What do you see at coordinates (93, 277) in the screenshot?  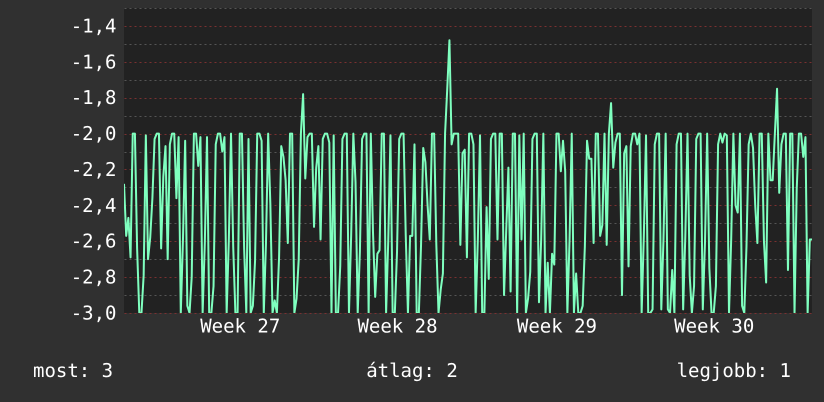 I see `y-tick-label: -2,8` at bounding box center [93, 277].